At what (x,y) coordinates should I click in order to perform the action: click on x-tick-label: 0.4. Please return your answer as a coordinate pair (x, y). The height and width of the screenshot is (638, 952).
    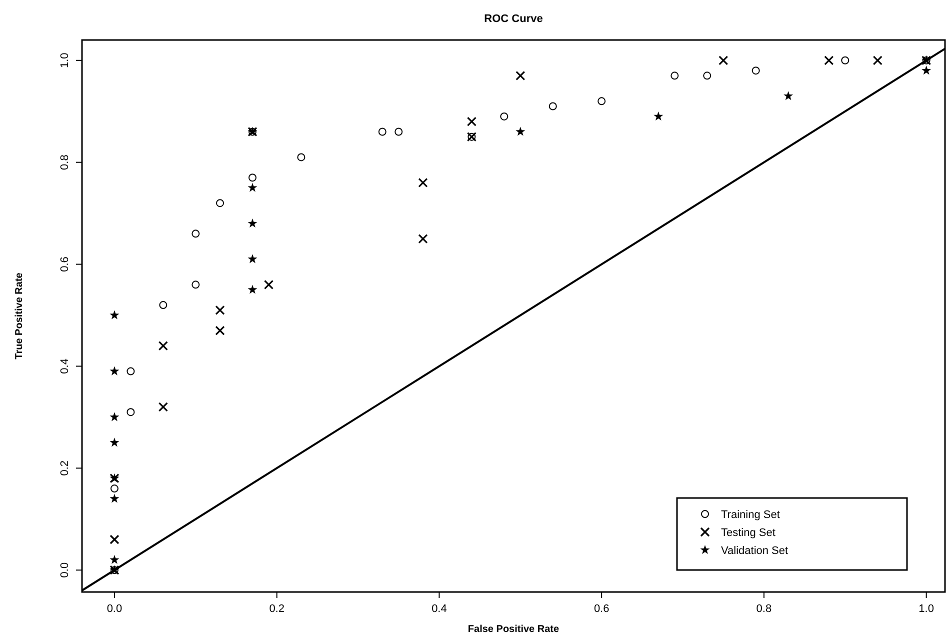
    Looking at the image, I should click on (439, 609).